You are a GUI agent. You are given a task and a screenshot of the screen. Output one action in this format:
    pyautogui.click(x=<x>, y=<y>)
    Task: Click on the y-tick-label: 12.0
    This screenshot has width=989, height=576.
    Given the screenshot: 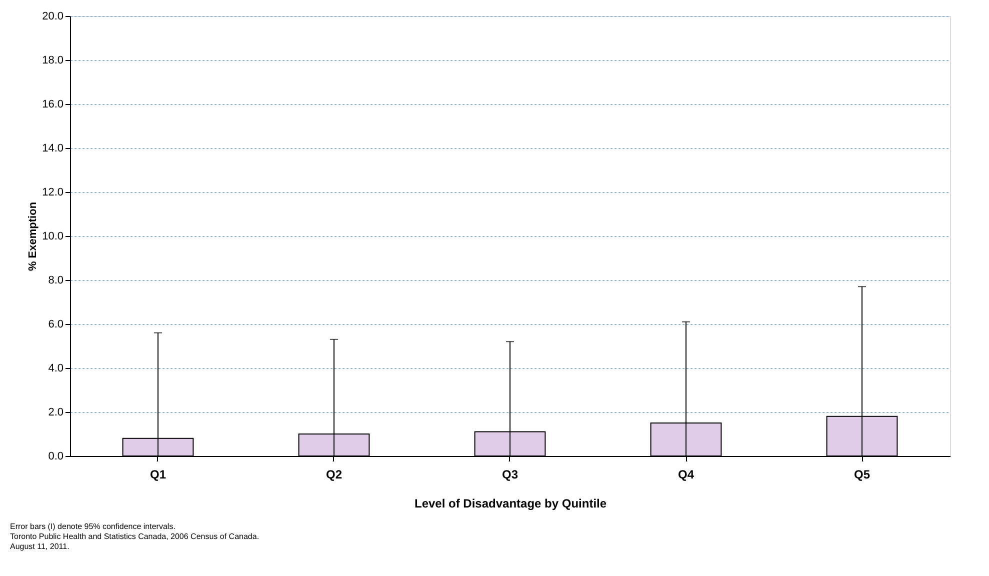 What is the action you would take?
    pyautogui.click(x=53, y=192)
    